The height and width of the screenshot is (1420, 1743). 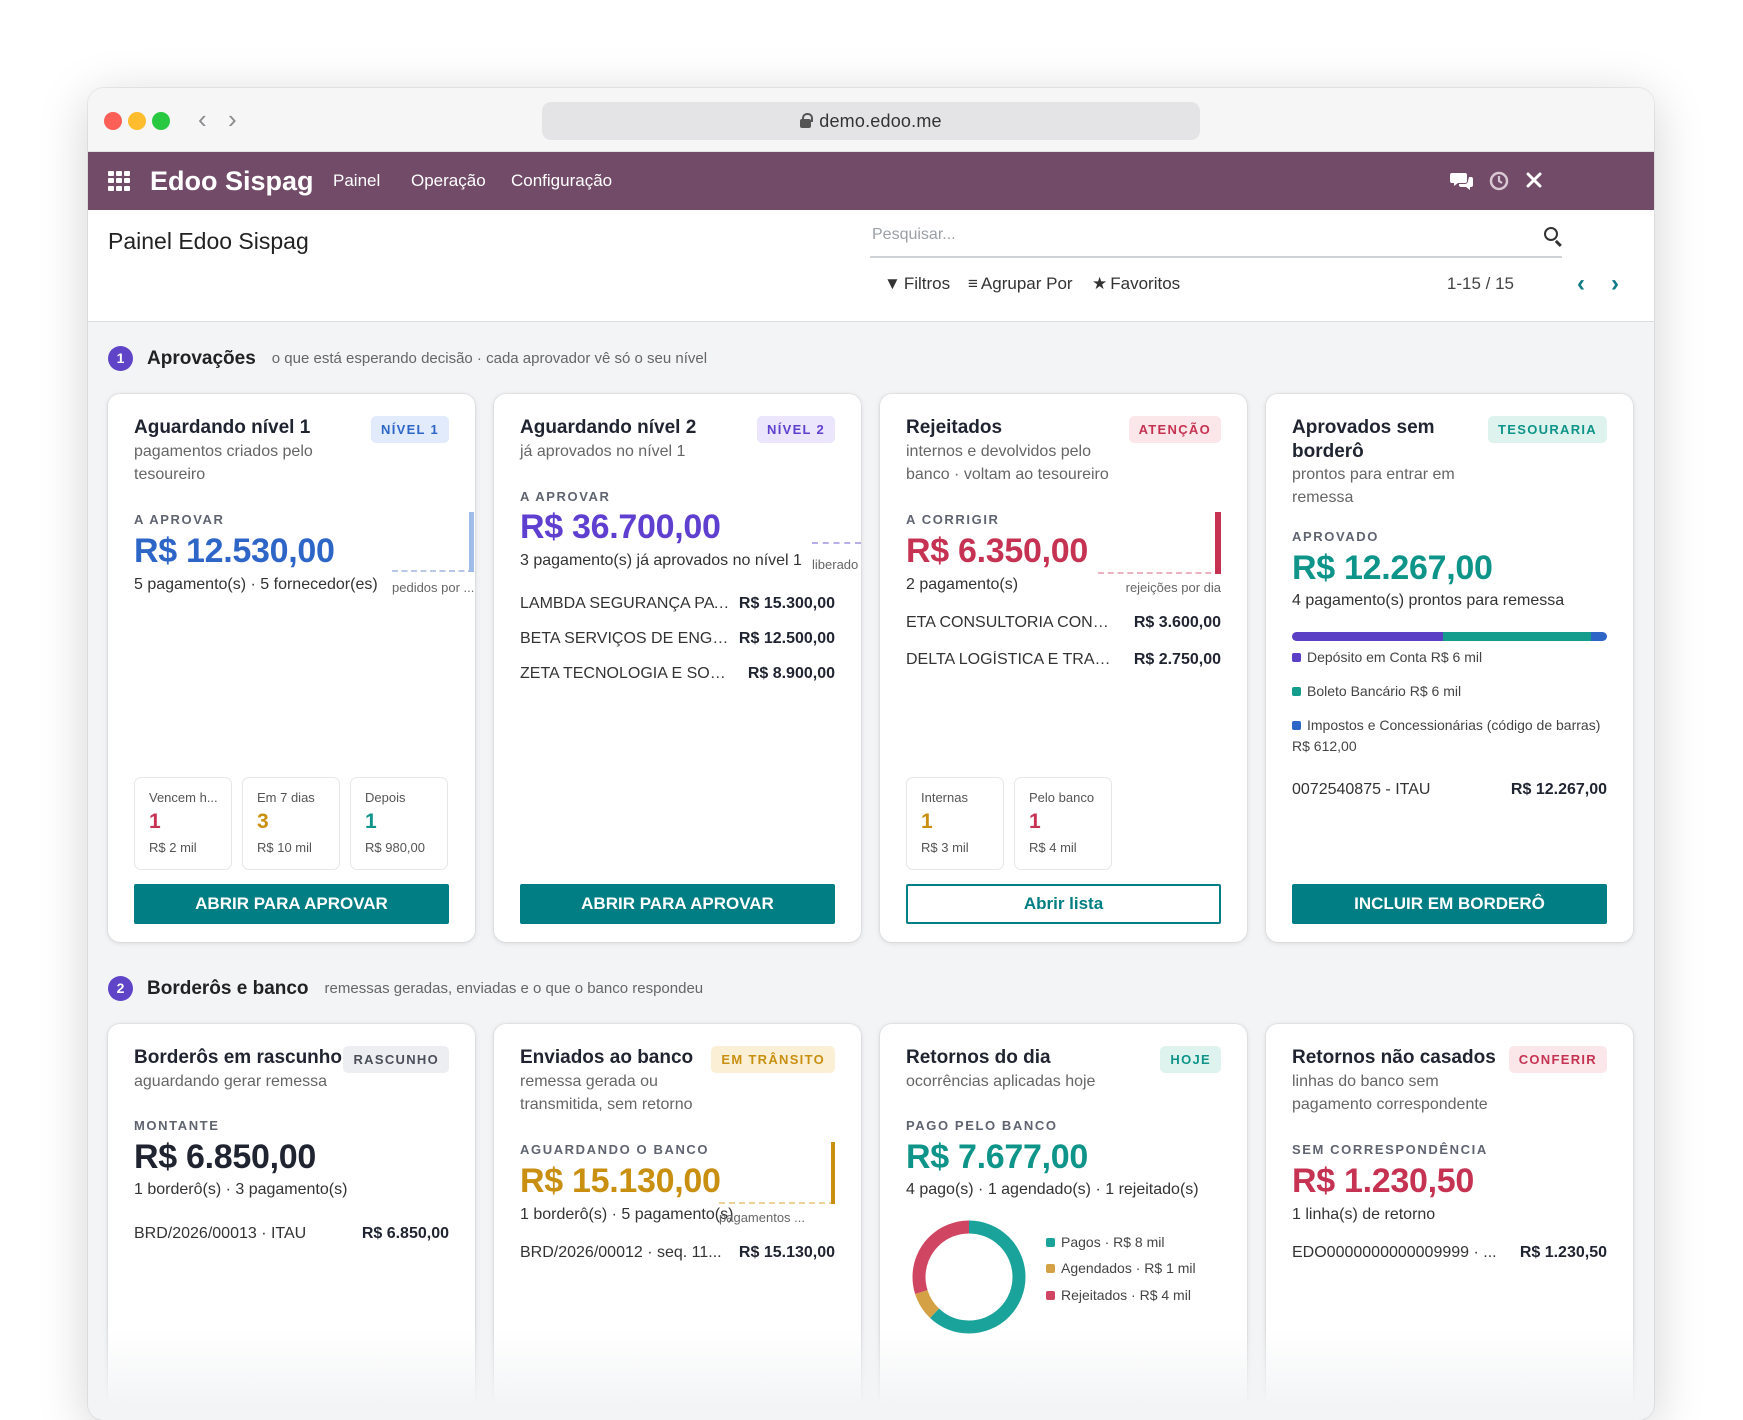 What do you see at coordinates (1373, 474) in the screenshot?
I see `card-subtitle: prontos para entrar em` at bounding box center [1373, 474].